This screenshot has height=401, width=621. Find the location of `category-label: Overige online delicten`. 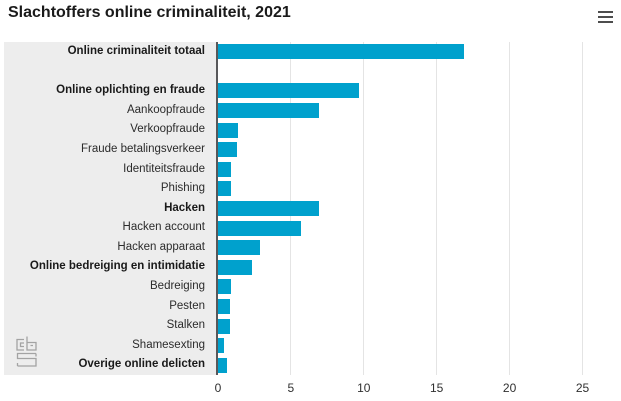

category-label: Overige online delicten is located at coordinates (141, 364).